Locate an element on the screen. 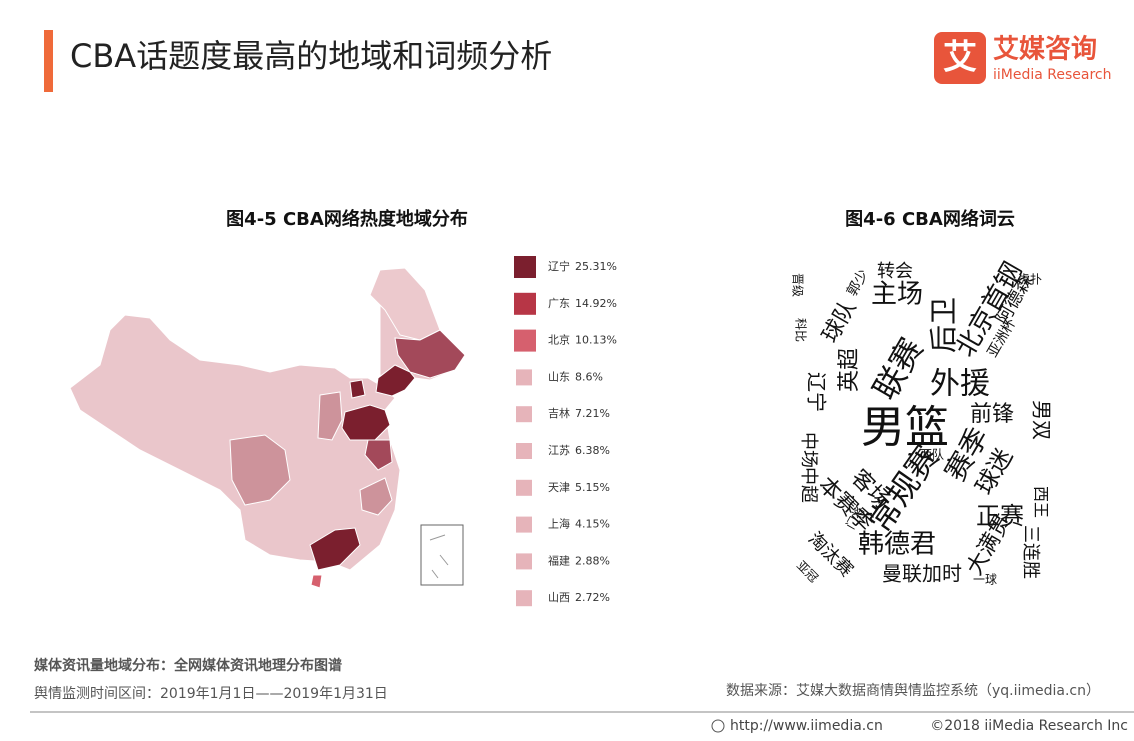  title-accent is located at coordinates (48, 61).